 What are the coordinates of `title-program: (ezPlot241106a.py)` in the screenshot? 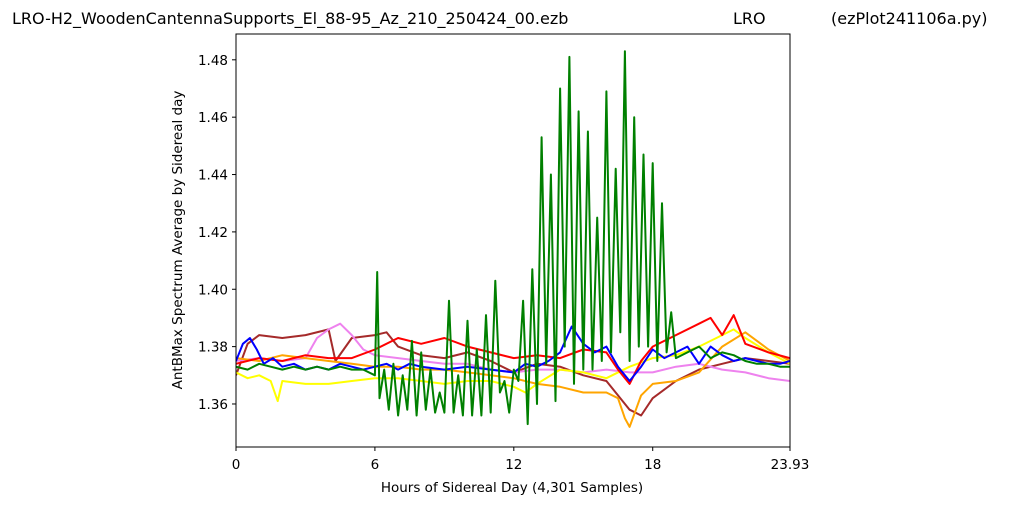 It's located at (909, 18).